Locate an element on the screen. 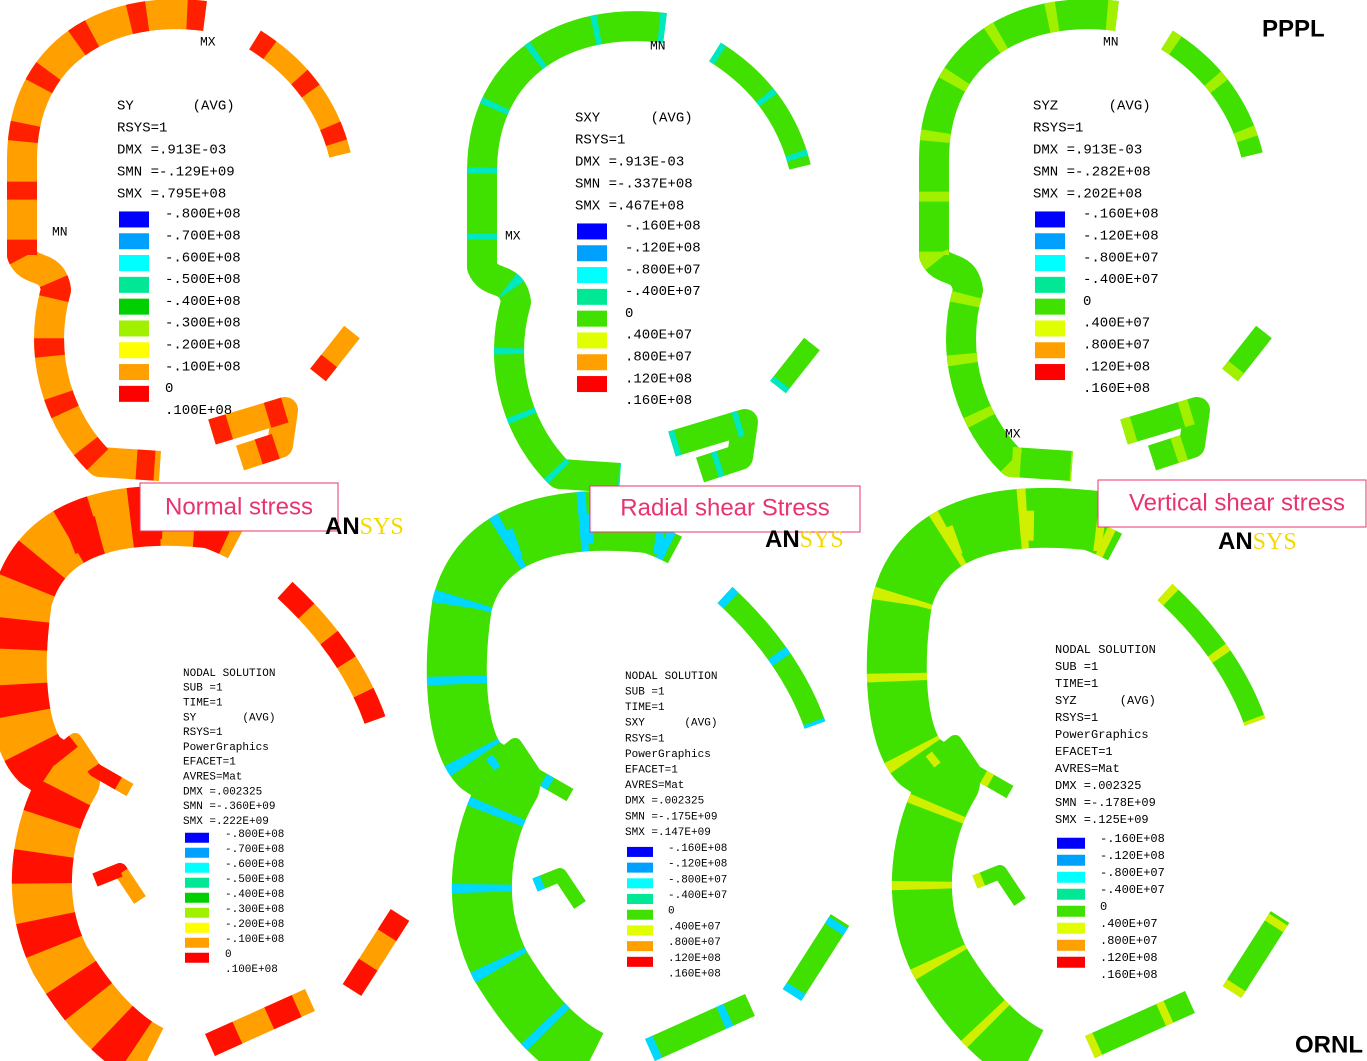 This screenshot has width=1367, height=1061. logo-part: AN is located at coordinates (1235, 541).